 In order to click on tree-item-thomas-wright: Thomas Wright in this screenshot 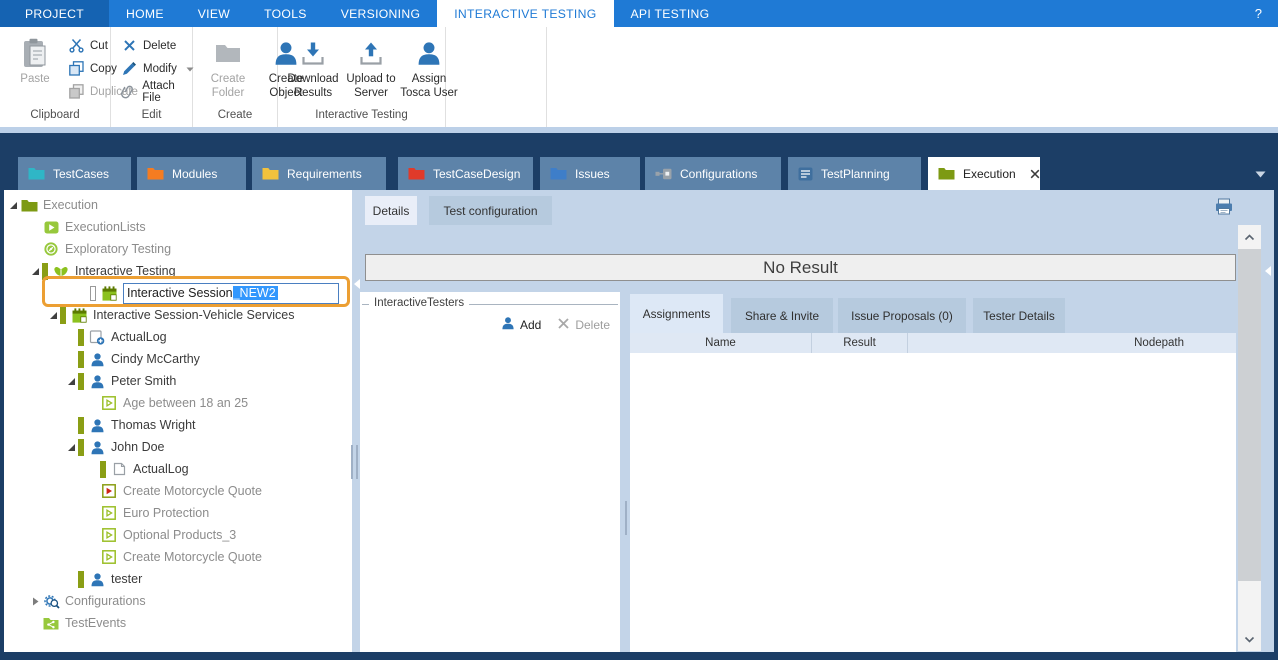, I will do `click(178, 425)`.